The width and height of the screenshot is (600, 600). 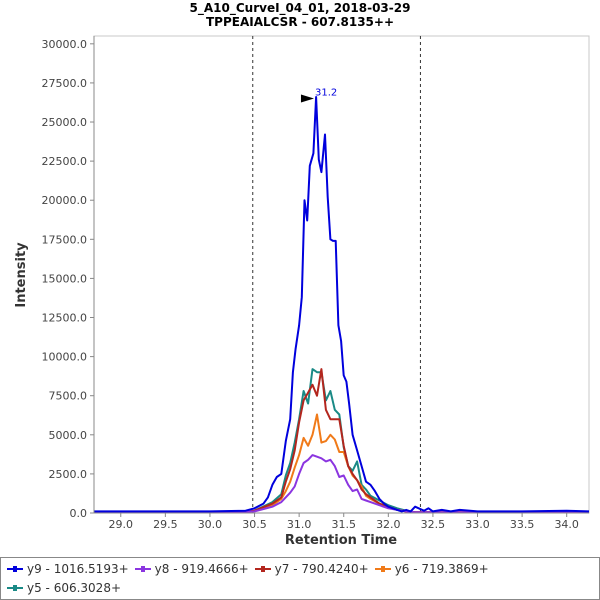 What do you see at coordinates (299, 524) in the screenshot?
I see `x-tick-label: 31.0` at bounding box center [299, 524].